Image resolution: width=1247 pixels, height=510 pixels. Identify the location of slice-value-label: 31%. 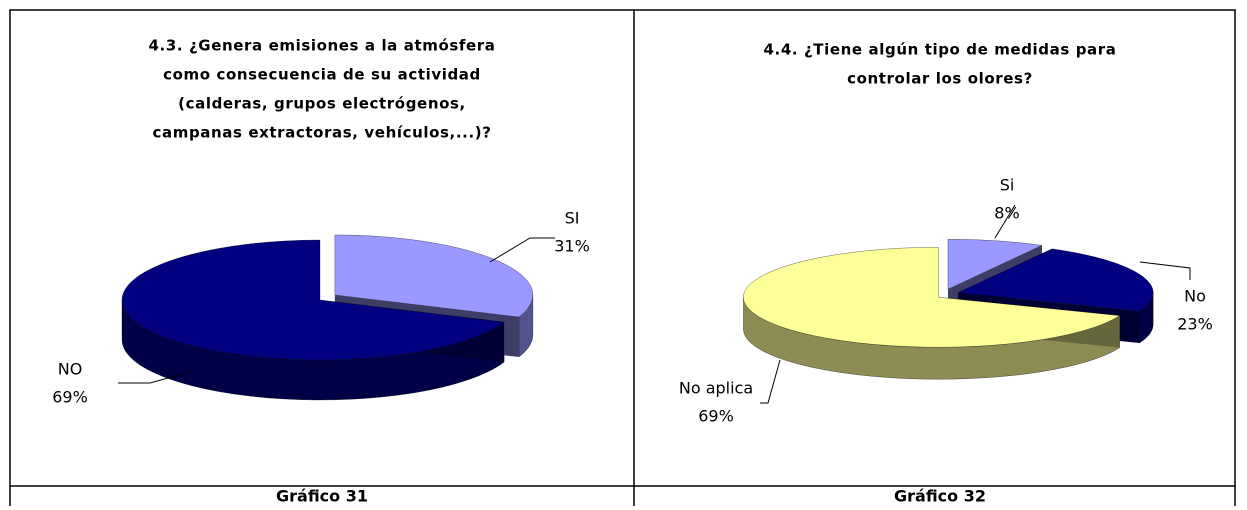
(572, 246).